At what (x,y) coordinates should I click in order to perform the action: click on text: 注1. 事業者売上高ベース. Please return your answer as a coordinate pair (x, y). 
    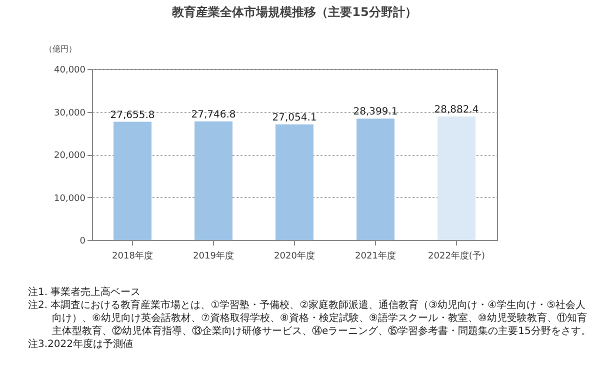
    Looking at the image, I should click on (85, 292).